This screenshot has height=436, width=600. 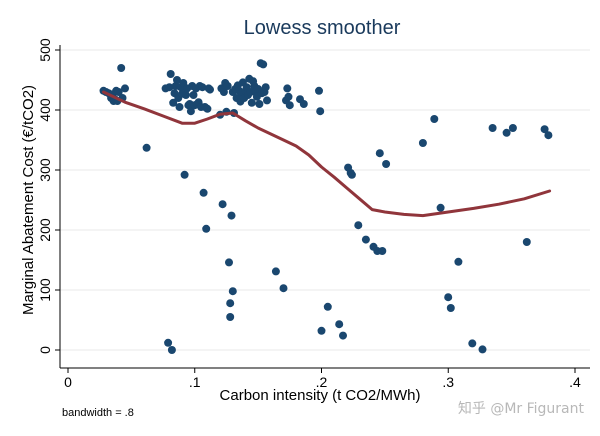 I want to click on x-tick-label: .3, so click(x=448, y=382).